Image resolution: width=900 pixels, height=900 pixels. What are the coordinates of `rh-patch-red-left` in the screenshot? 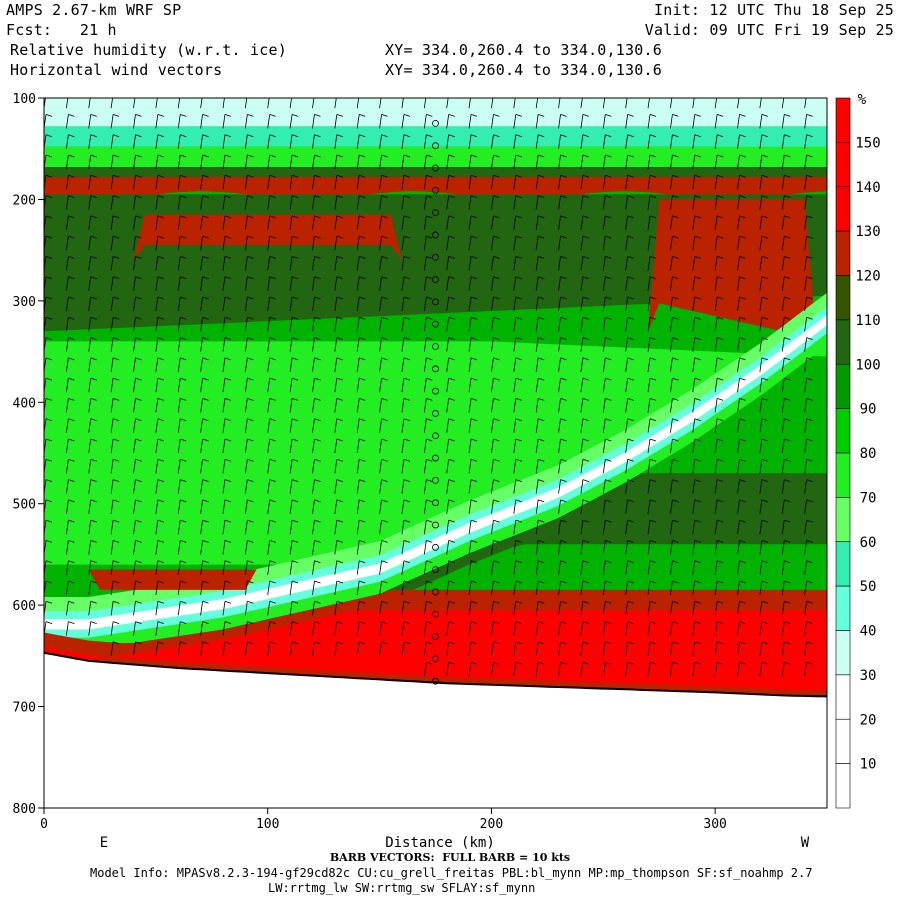 It's located at (435, 237).